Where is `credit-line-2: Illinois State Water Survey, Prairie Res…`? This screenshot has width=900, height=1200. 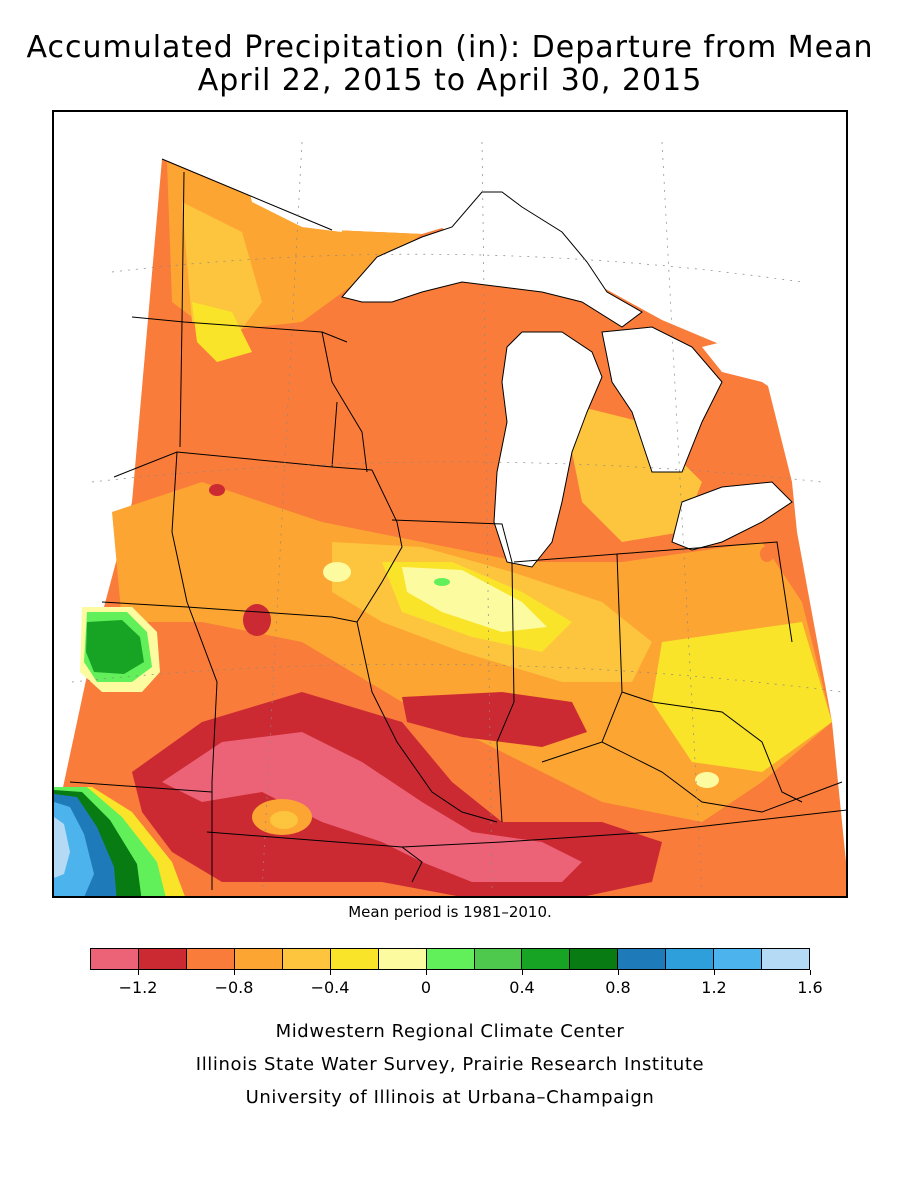 credit-line-2: Illinois State Water Survey, Prairie Res… is located at coordinates (450, 1064).